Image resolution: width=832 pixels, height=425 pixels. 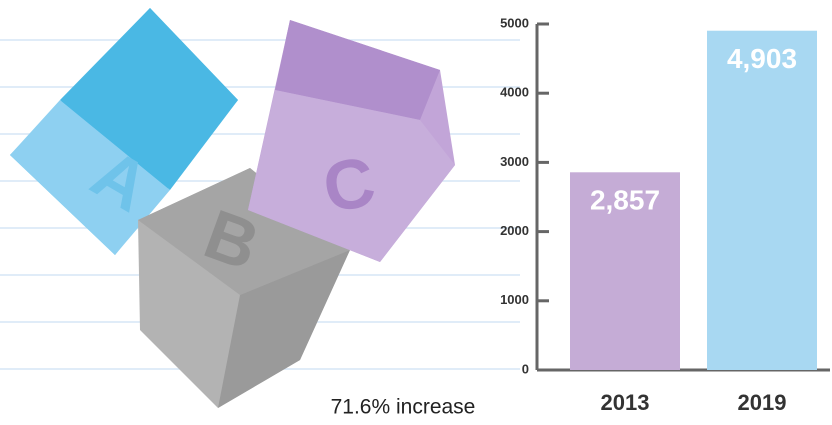 I want to click on y-tick-label: 1000, so click(x=514, y=299).